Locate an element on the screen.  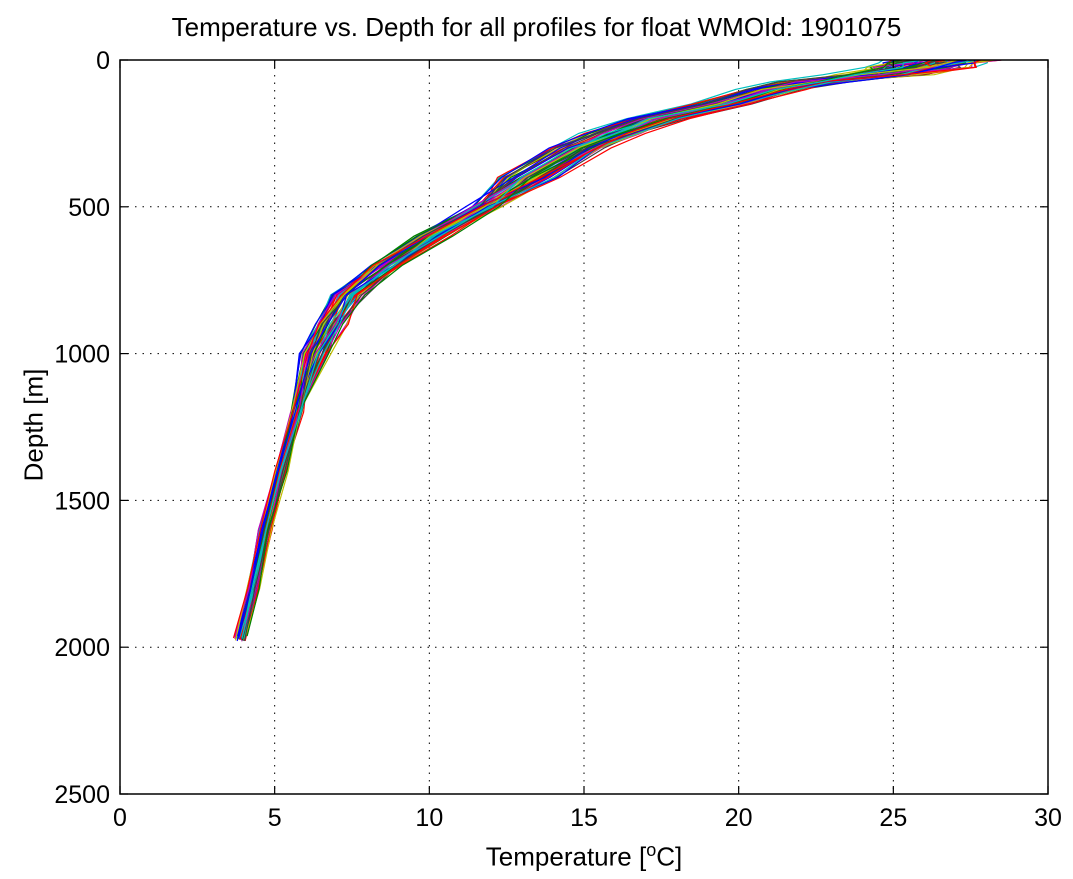
y-tick-label: 0 is located at coordinates (103, 61).